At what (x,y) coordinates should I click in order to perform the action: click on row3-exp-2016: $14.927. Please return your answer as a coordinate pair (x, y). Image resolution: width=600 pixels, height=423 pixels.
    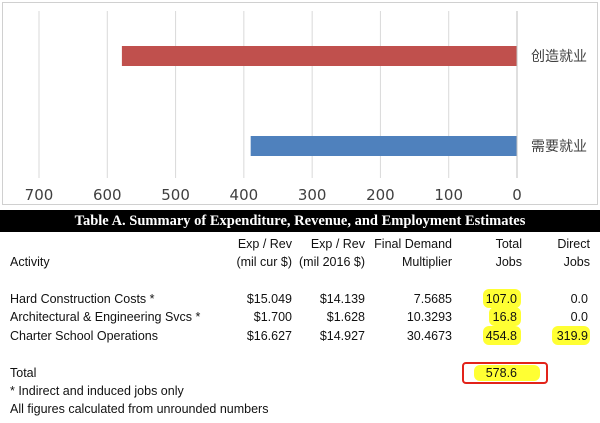
    Looking at the image, I should click on (342, 336).